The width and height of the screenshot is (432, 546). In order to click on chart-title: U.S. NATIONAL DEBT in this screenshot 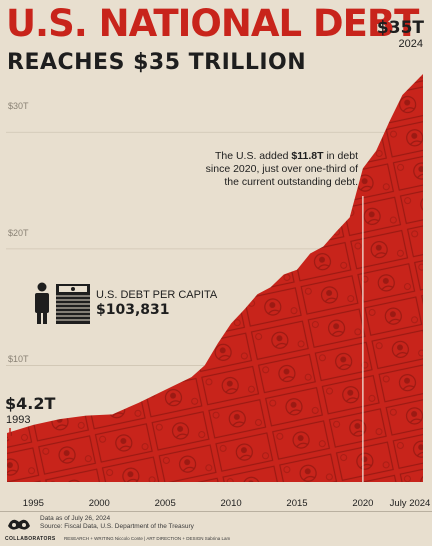, I will do `click(212, 23)`.